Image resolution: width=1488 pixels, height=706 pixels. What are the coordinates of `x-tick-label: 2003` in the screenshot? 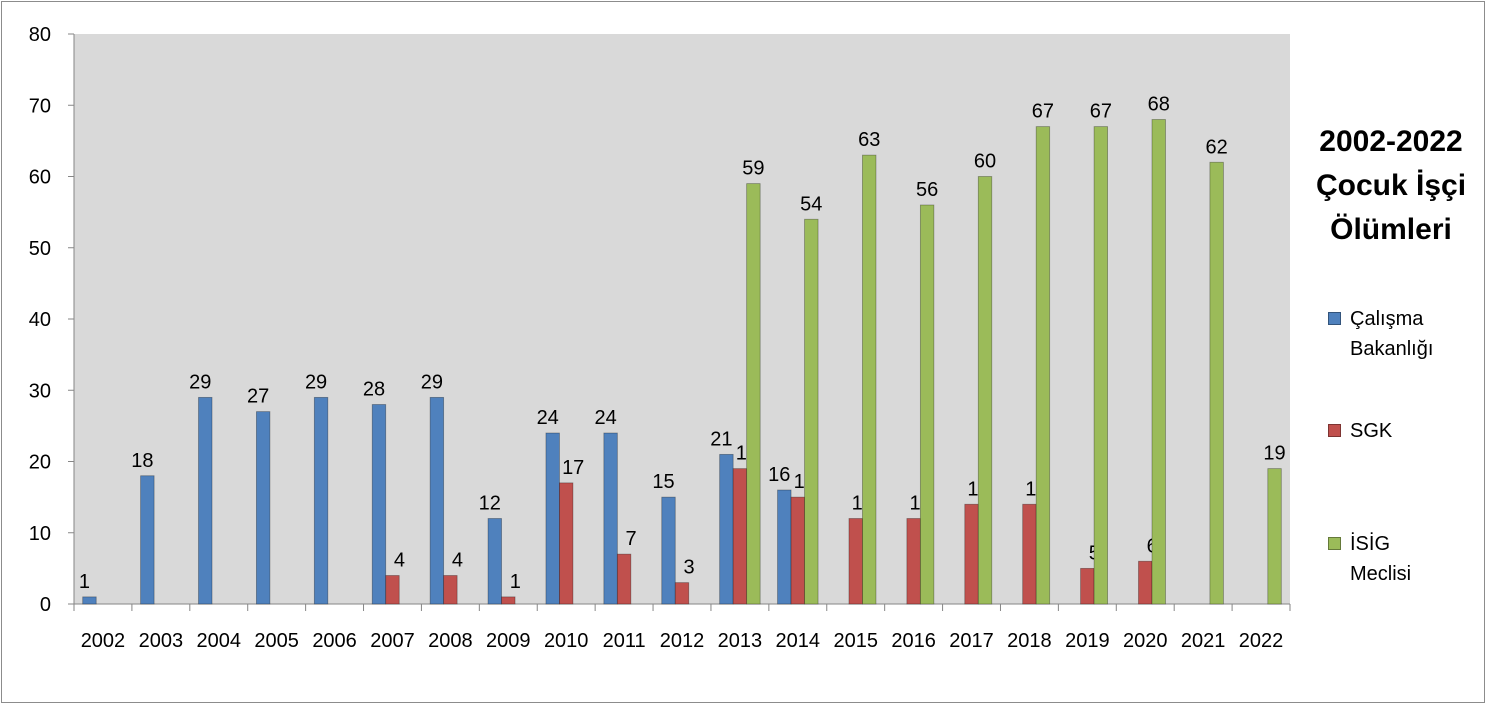 It's located at (161, 641).